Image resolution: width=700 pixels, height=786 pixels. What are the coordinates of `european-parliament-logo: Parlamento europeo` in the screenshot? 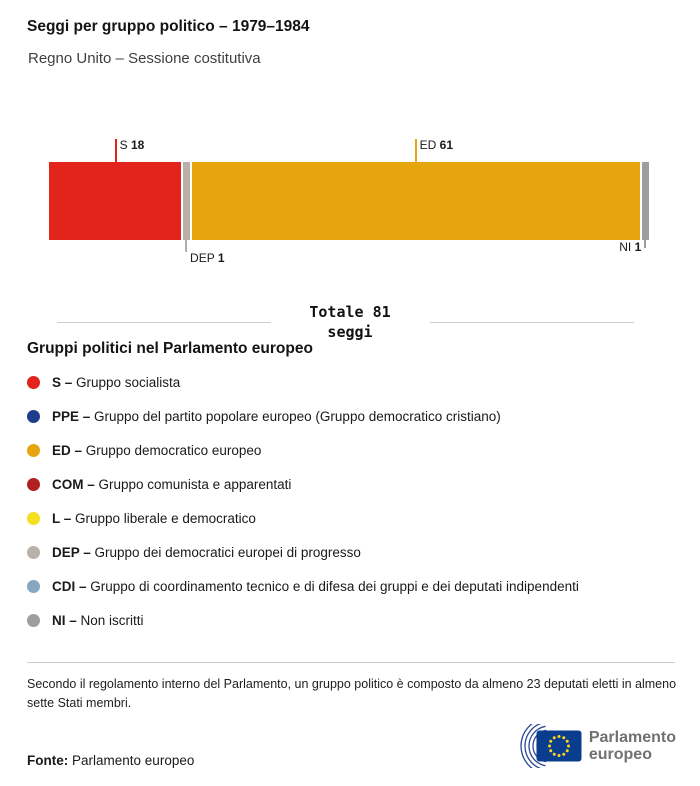 It's located at (595, 746).